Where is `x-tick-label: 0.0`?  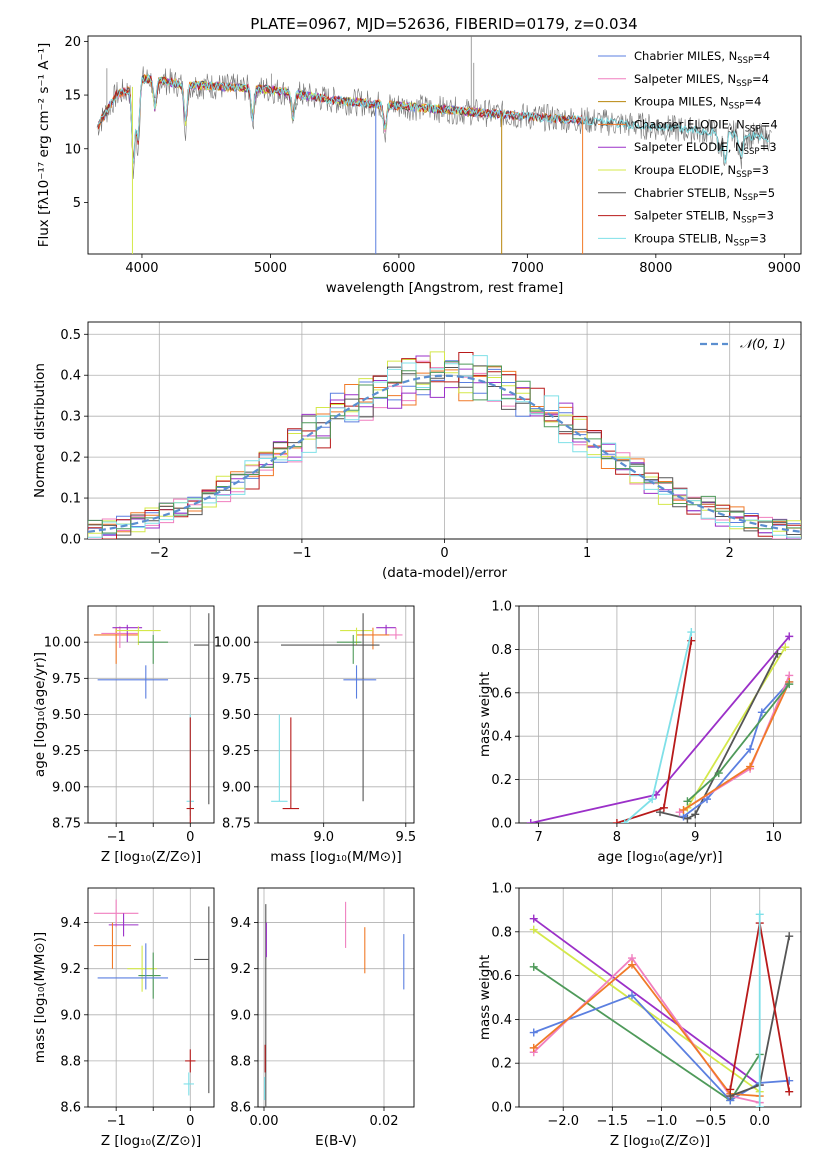 x-tick-label: 0.0 is located at coordinates (759, 1121).